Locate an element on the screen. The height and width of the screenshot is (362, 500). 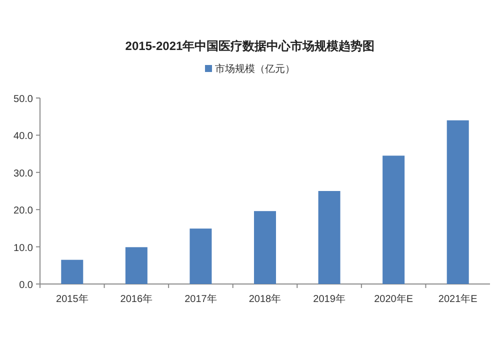
chart-title: 2015-2021年中国医疗数据中心市场规模趋势图 is located at coordinates (250, 46).